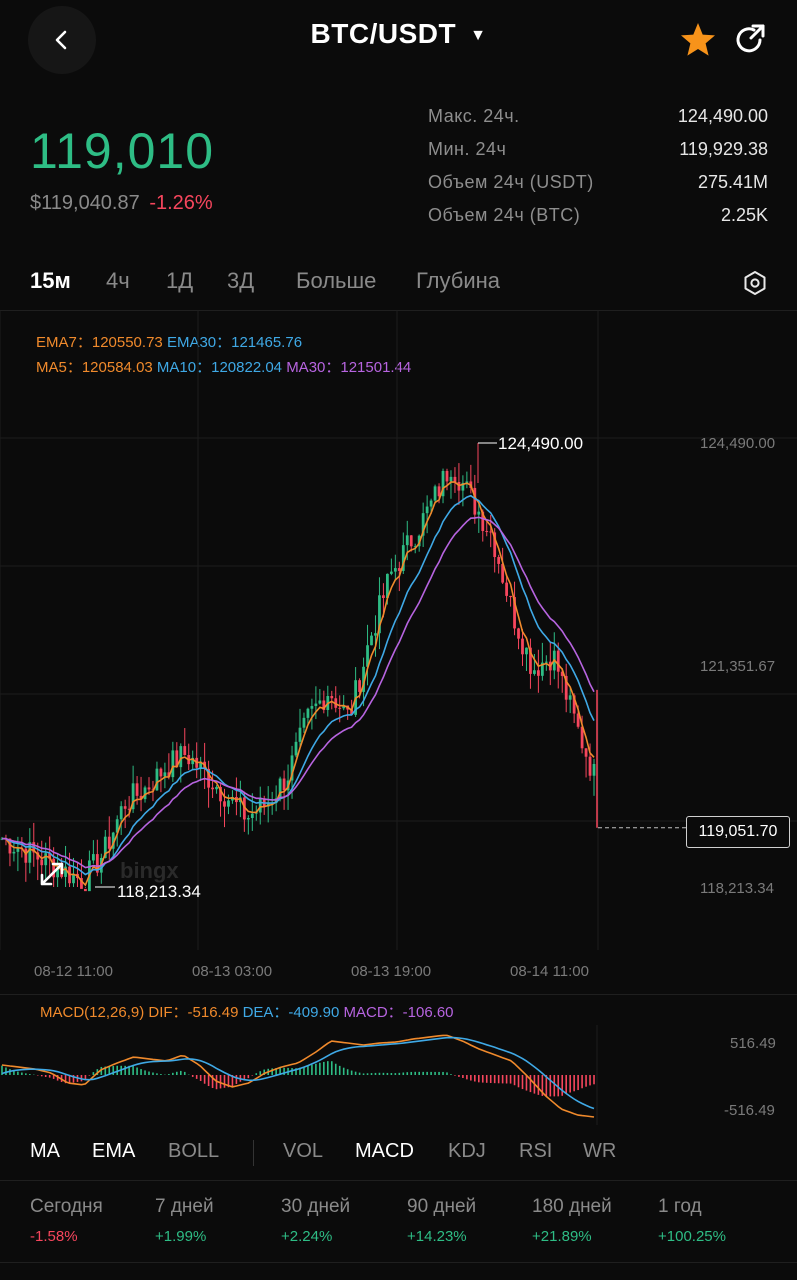  Describe the element at coordinates (241, 280) in the screenshot. I see `tab-3d: 3Д` at that location.